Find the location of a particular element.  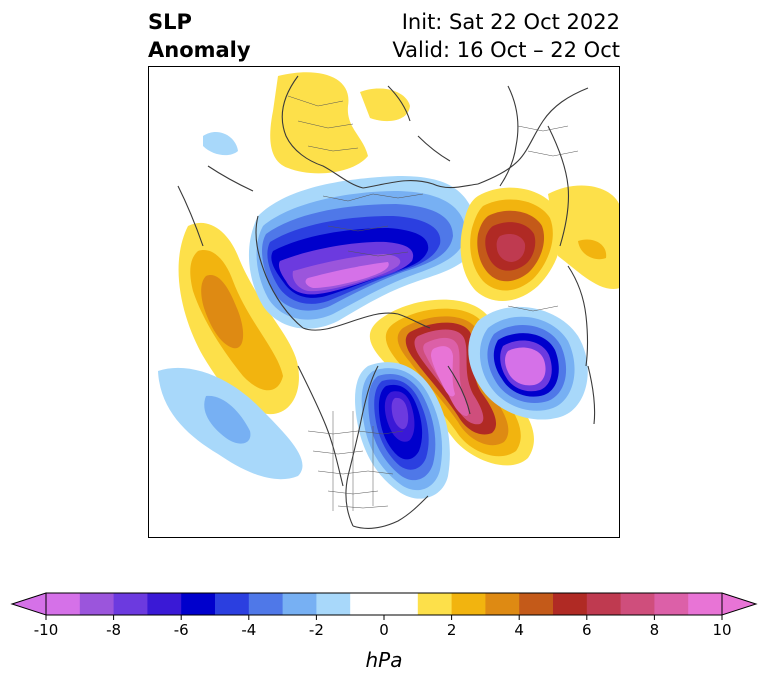

colorbar-tick-label: 8 is located at coordinates (655, 630).